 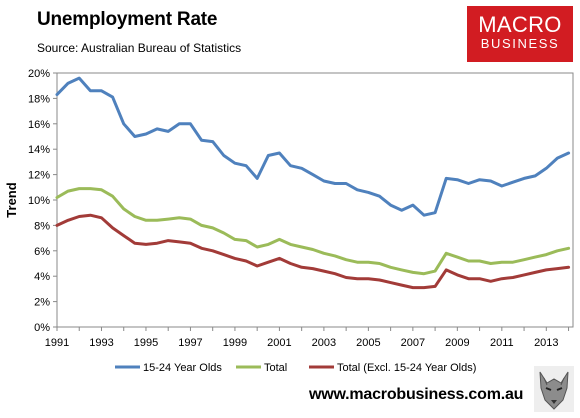 I want to click on y-tick-label: 6%, so click(x=42, y=252).